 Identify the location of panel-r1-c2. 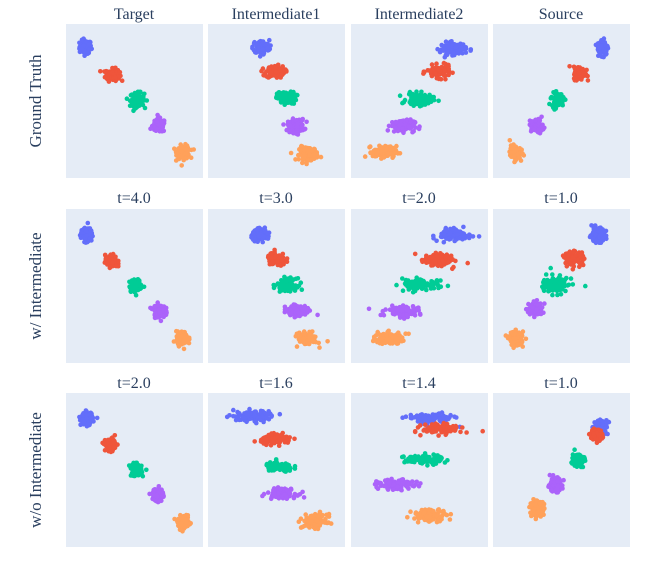
(419, 286).